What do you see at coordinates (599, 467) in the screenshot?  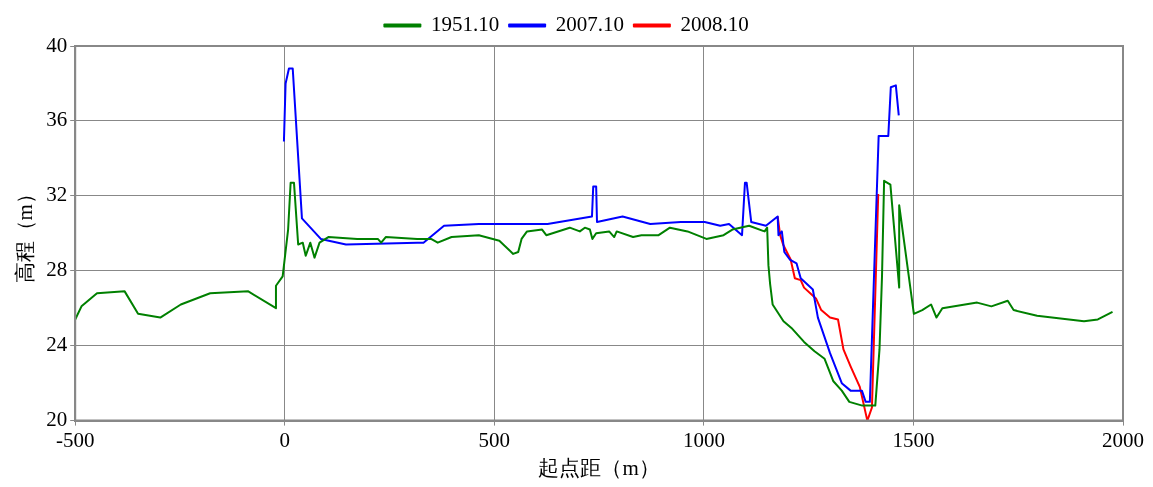 I see `x-axis-title: 起点距（m）` at bounding box center [599, 467].